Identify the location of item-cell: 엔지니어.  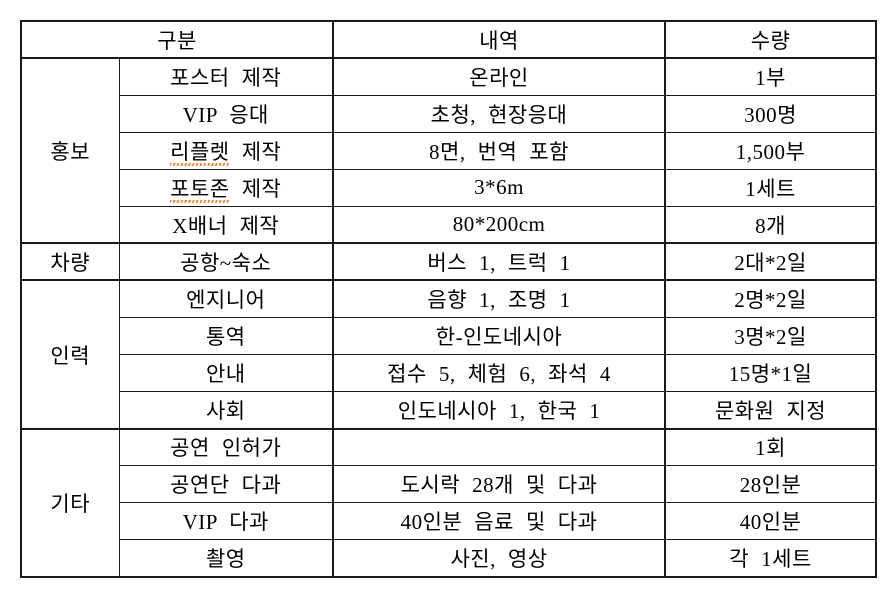
(226, 298).